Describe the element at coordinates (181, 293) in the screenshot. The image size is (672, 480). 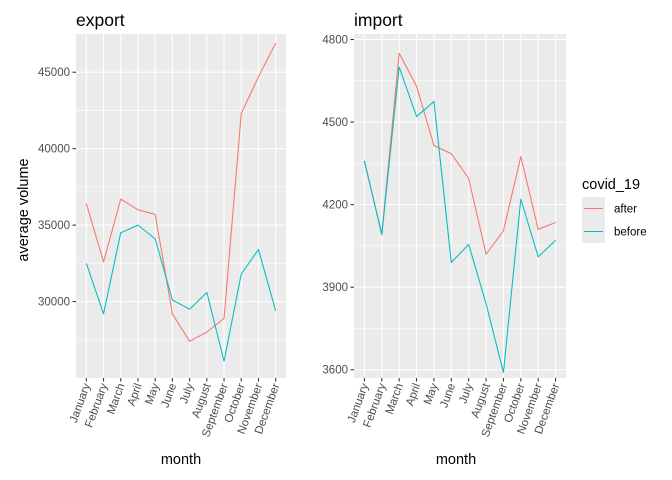
I see `series-line-before` at that location.